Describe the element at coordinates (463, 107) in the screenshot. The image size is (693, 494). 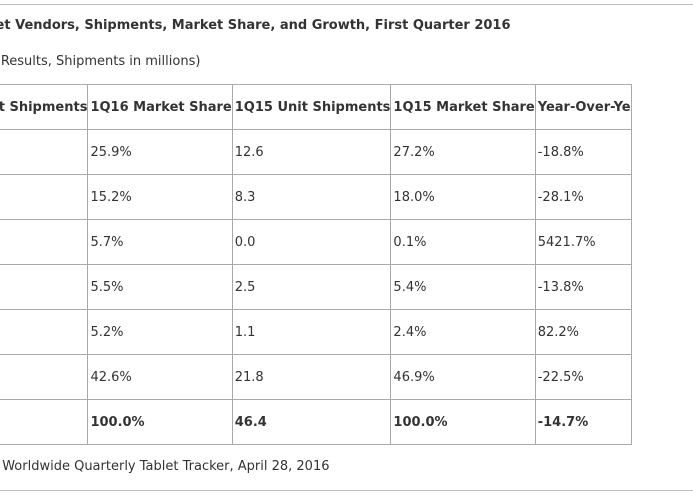
I see `header-1q15-share: 1Q15 Market Share` at that location.